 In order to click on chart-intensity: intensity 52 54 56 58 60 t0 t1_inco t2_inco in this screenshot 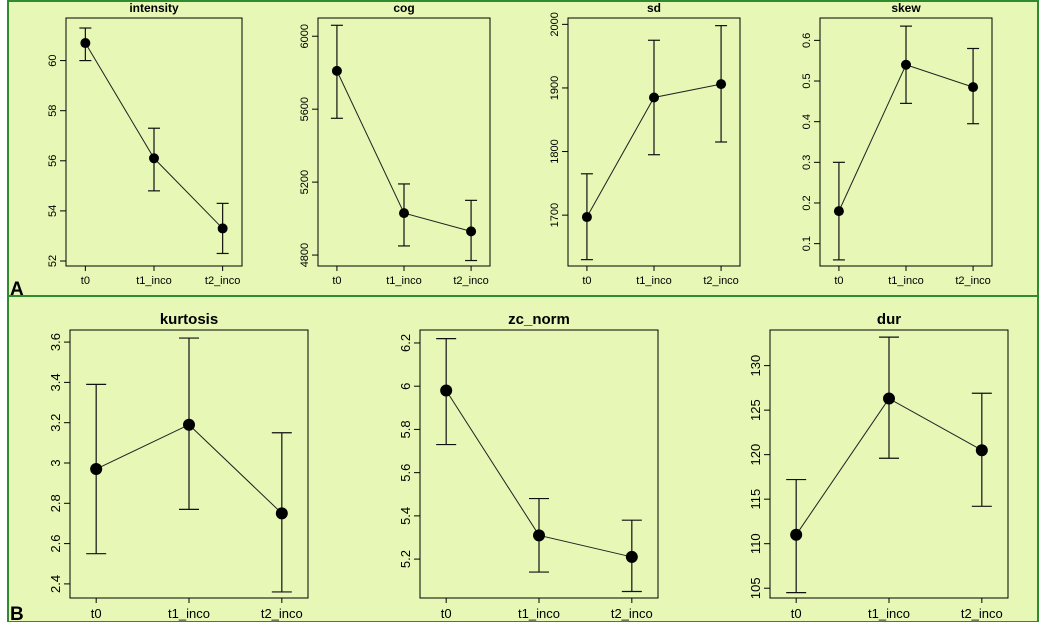, I will do `click(145, 144)`.